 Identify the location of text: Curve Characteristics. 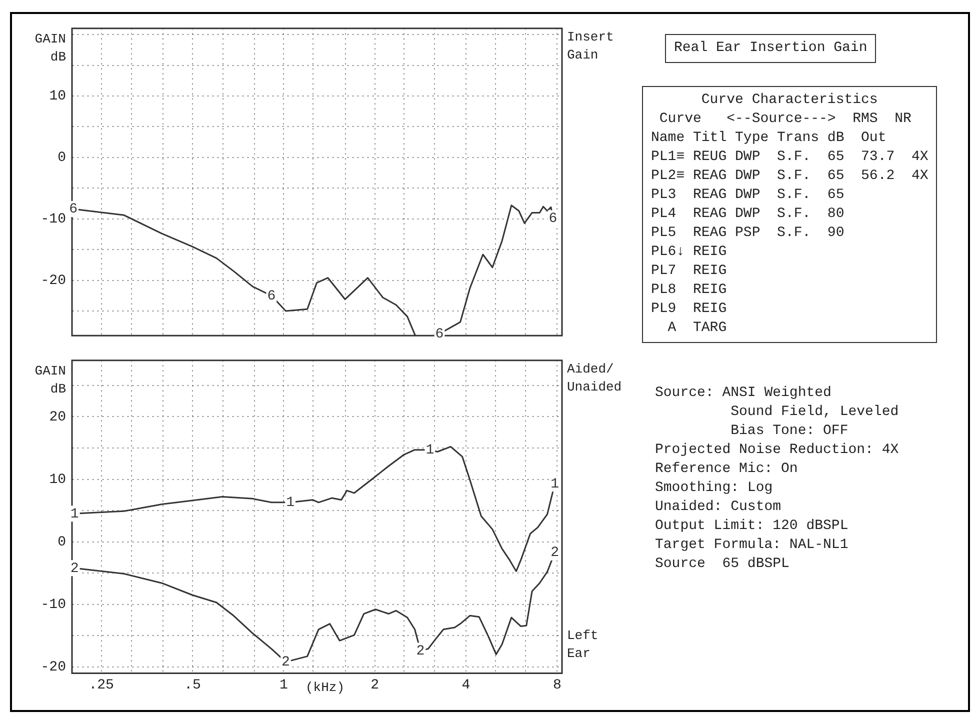
(789, 100).